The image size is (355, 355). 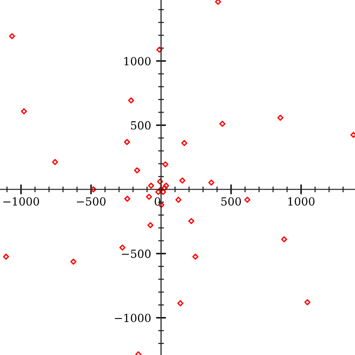 What do you see at coordinates (137, 61) in the screenshot?
I see `y-tick-label: 1000` at bounding box center [137, 61].